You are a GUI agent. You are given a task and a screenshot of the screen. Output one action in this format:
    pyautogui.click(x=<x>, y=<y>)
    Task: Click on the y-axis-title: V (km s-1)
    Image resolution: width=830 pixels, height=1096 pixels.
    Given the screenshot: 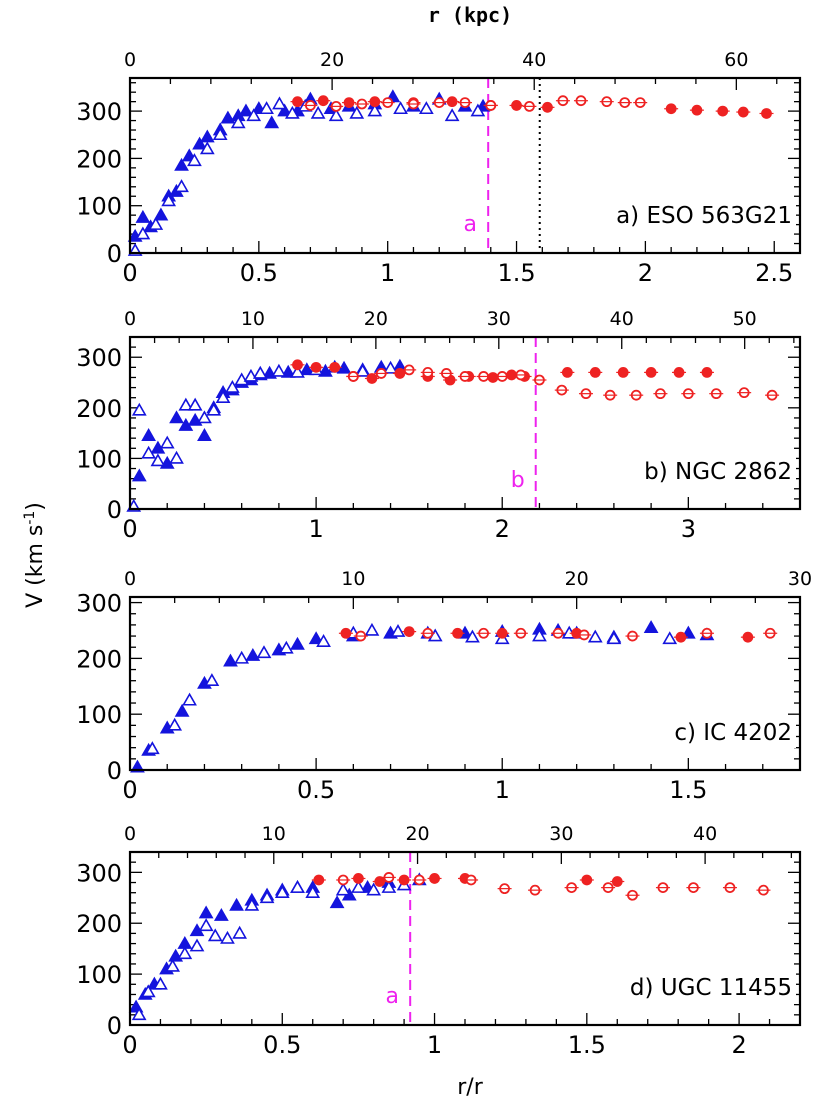 What is the action you would take?
    pyautogui.click(x=35, y=555)
    